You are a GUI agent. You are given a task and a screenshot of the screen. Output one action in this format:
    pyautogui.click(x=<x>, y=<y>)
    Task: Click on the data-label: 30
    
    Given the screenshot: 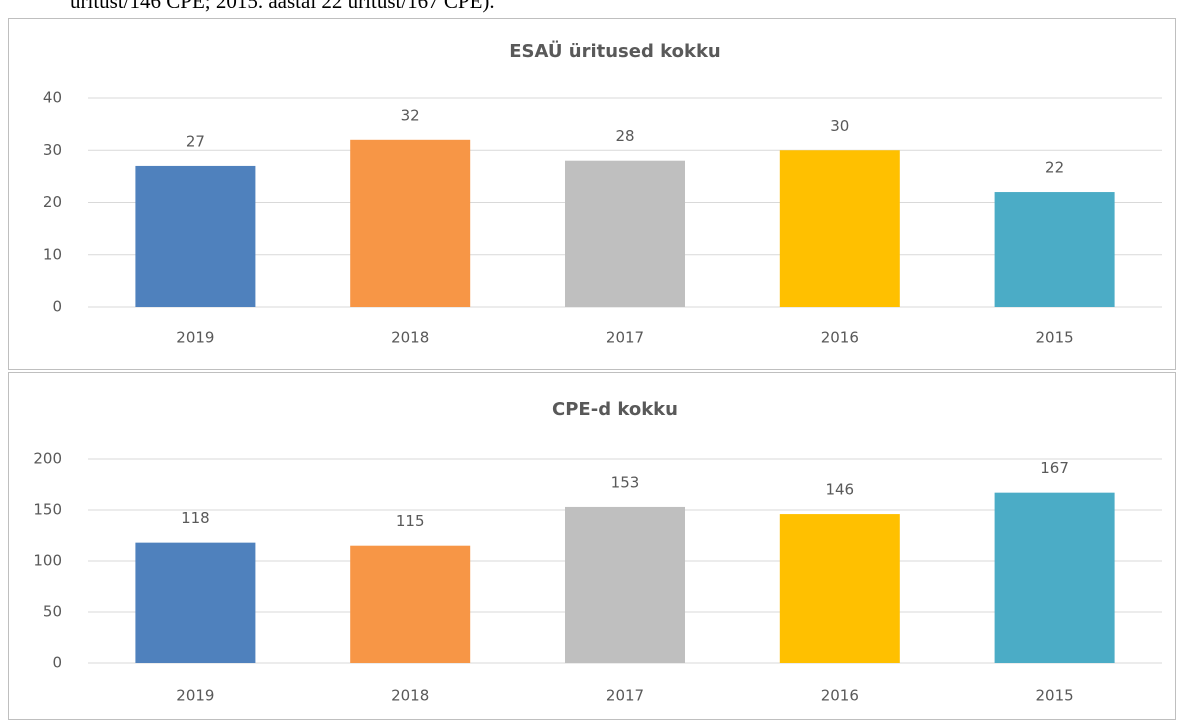 What is the action you would take?
    pyautogui.click(x=839, y=126)
    